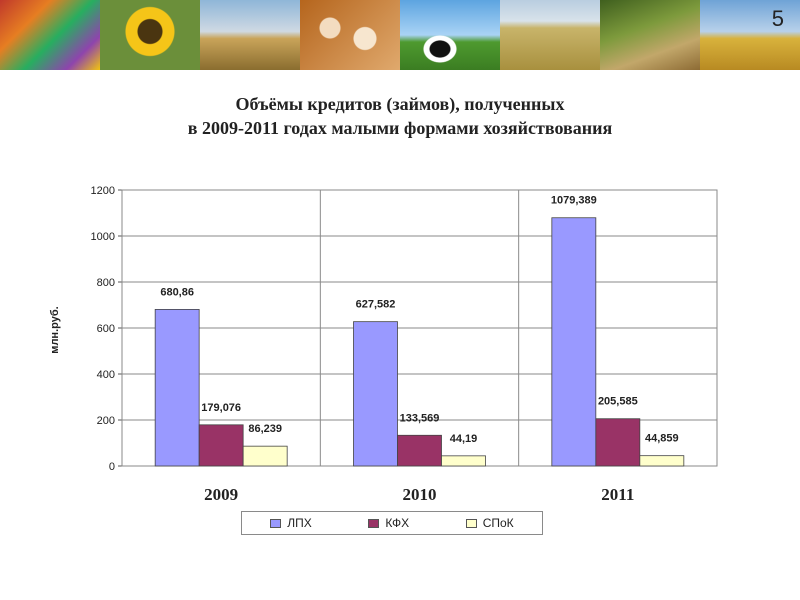 The image size is (800, 600). What do you see at coordinates (103, 191) in the screenshot?
I see `y-tick-label: 1200` at bounding box center [103, 191].